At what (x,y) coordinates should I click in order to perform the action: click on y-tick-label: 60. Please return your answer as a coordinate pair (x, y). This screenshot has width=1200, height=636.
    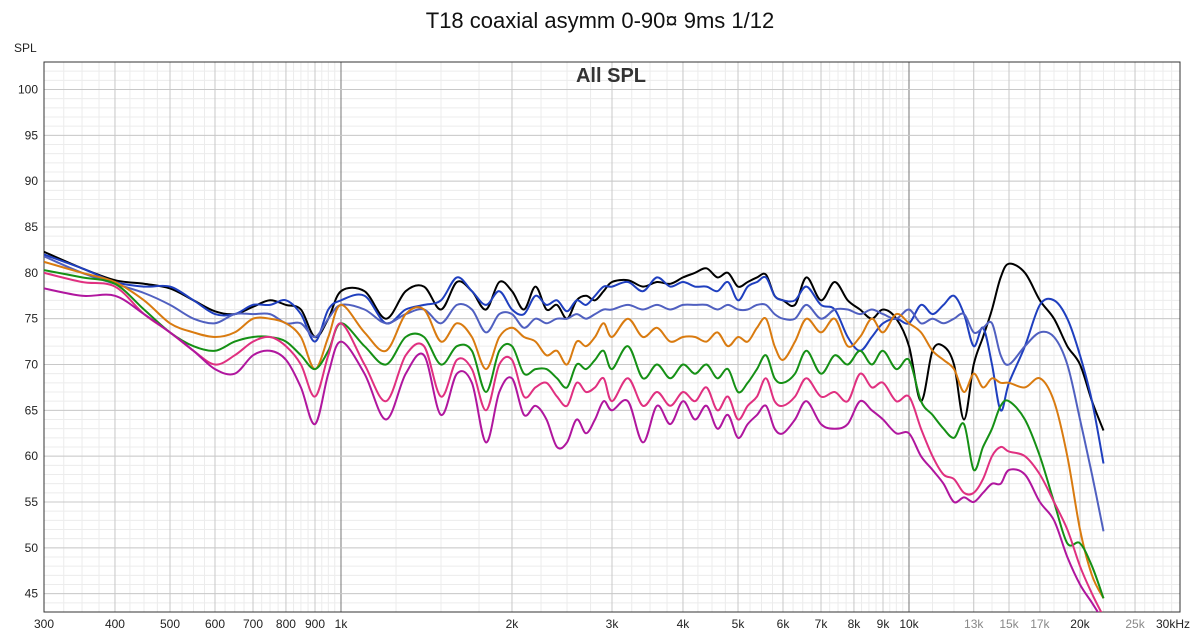
    Looking at the image, I should click on (32, 456).